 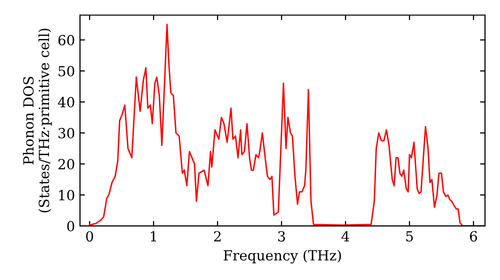 I want to click on x-axis-title: Frequency (THz), so click(x=282, y=257).